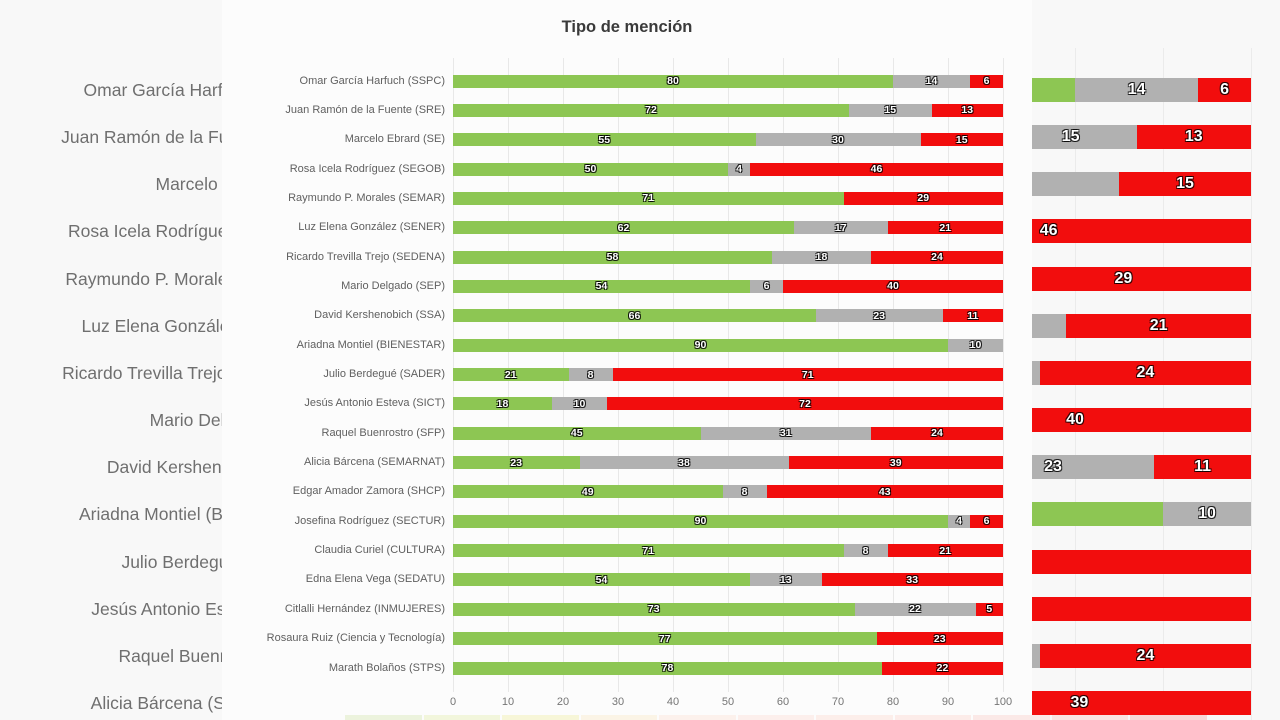 The image size is (1280, 720). Describe the element at coordinates (654, 609) in the screenshot. I see `bar-segment-green: 73` at that location.